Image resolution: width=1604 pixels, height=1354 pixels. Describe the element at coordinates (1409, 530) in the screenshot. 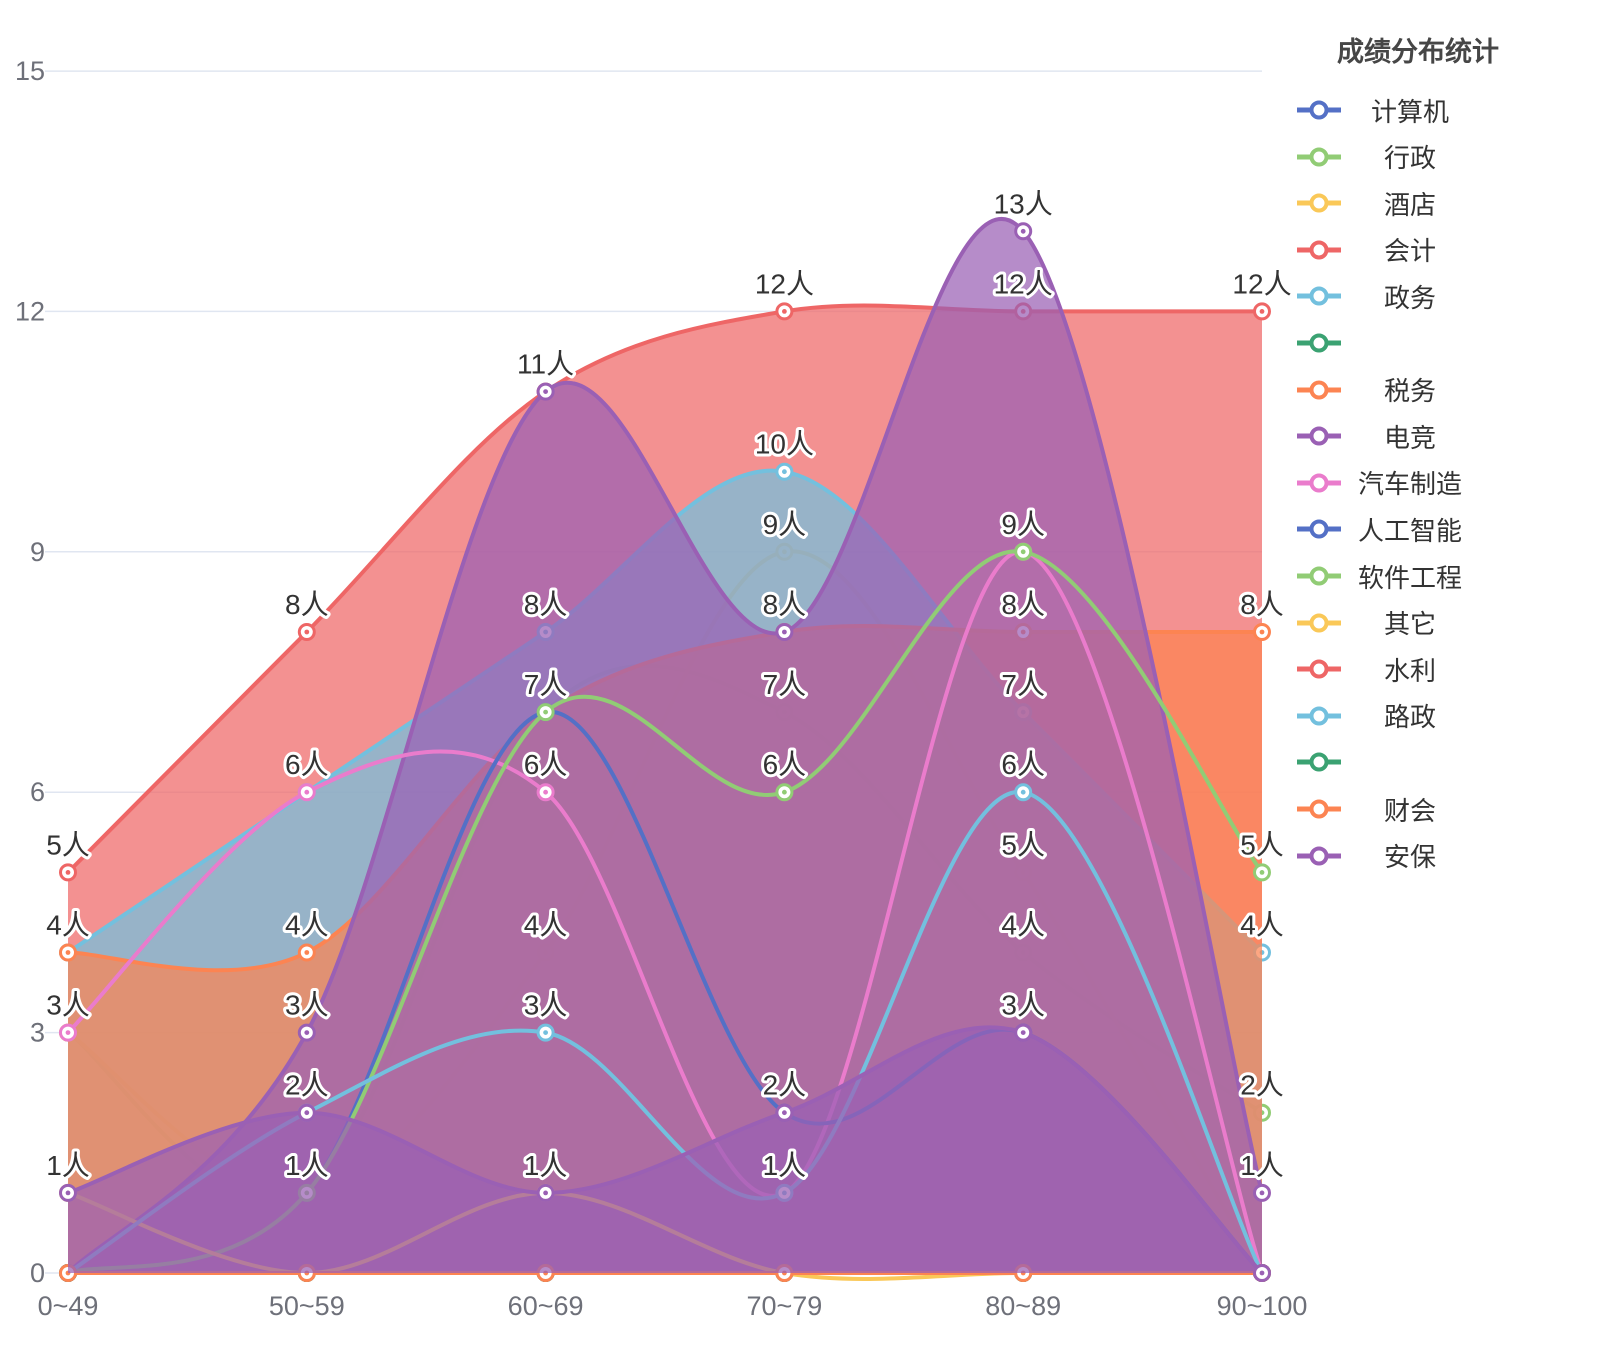

I see `legend-label: 人工智能` at that location.